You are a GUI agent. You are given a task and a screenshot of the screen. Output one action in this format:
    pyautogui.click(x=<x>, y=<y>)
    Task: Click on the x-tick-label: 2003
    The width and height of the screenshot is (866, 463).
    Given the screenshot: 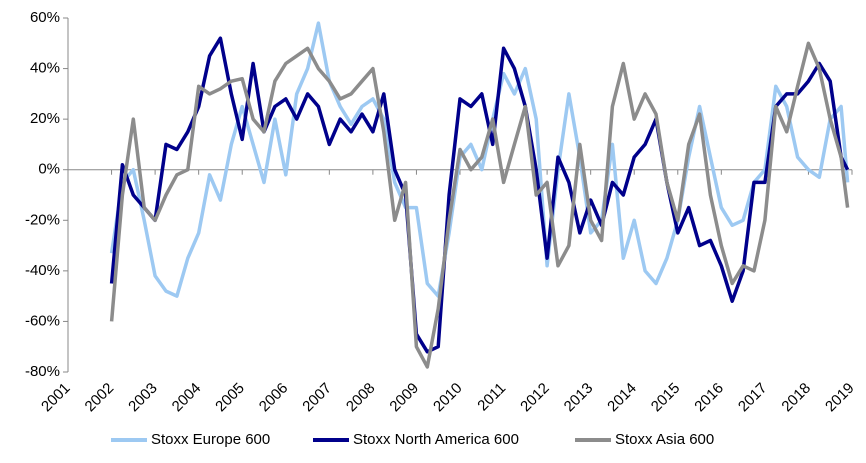 What is the action you would take?
    pyautogui.click(x=143, y=398)
    